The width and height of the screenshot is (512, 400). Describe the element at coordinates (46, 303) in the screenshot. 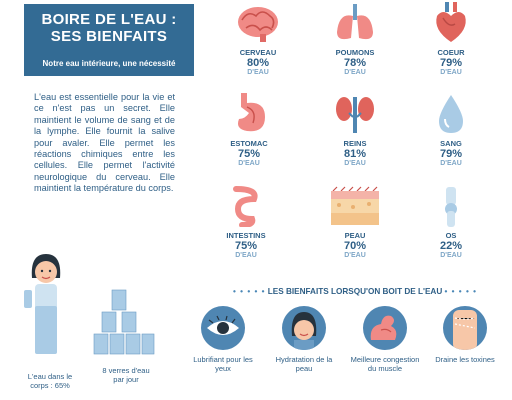

I see `woman-drinking-icon` at that location.